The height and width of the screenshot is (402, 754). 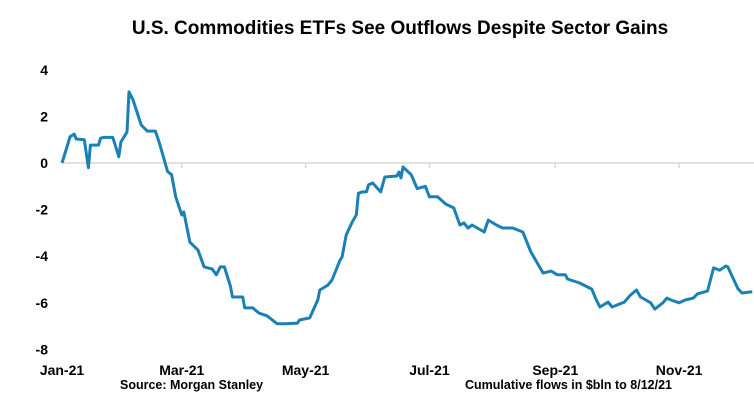 What do you see at coordinates (42, 303) in the screenshot?
I see `y-tick-label: -6` at bounding box center [42, 303].